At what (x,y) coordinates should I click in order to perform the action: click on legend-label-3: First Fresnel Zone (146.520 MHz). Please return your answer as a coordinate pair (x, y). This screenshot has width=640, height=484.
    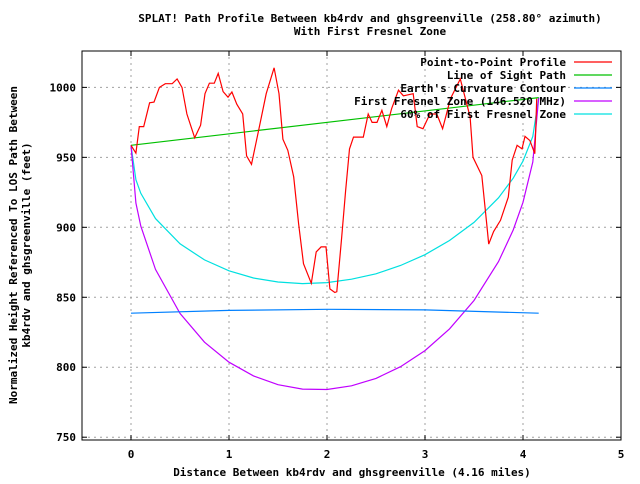
    Looking at the image, I should click on (460, 101).